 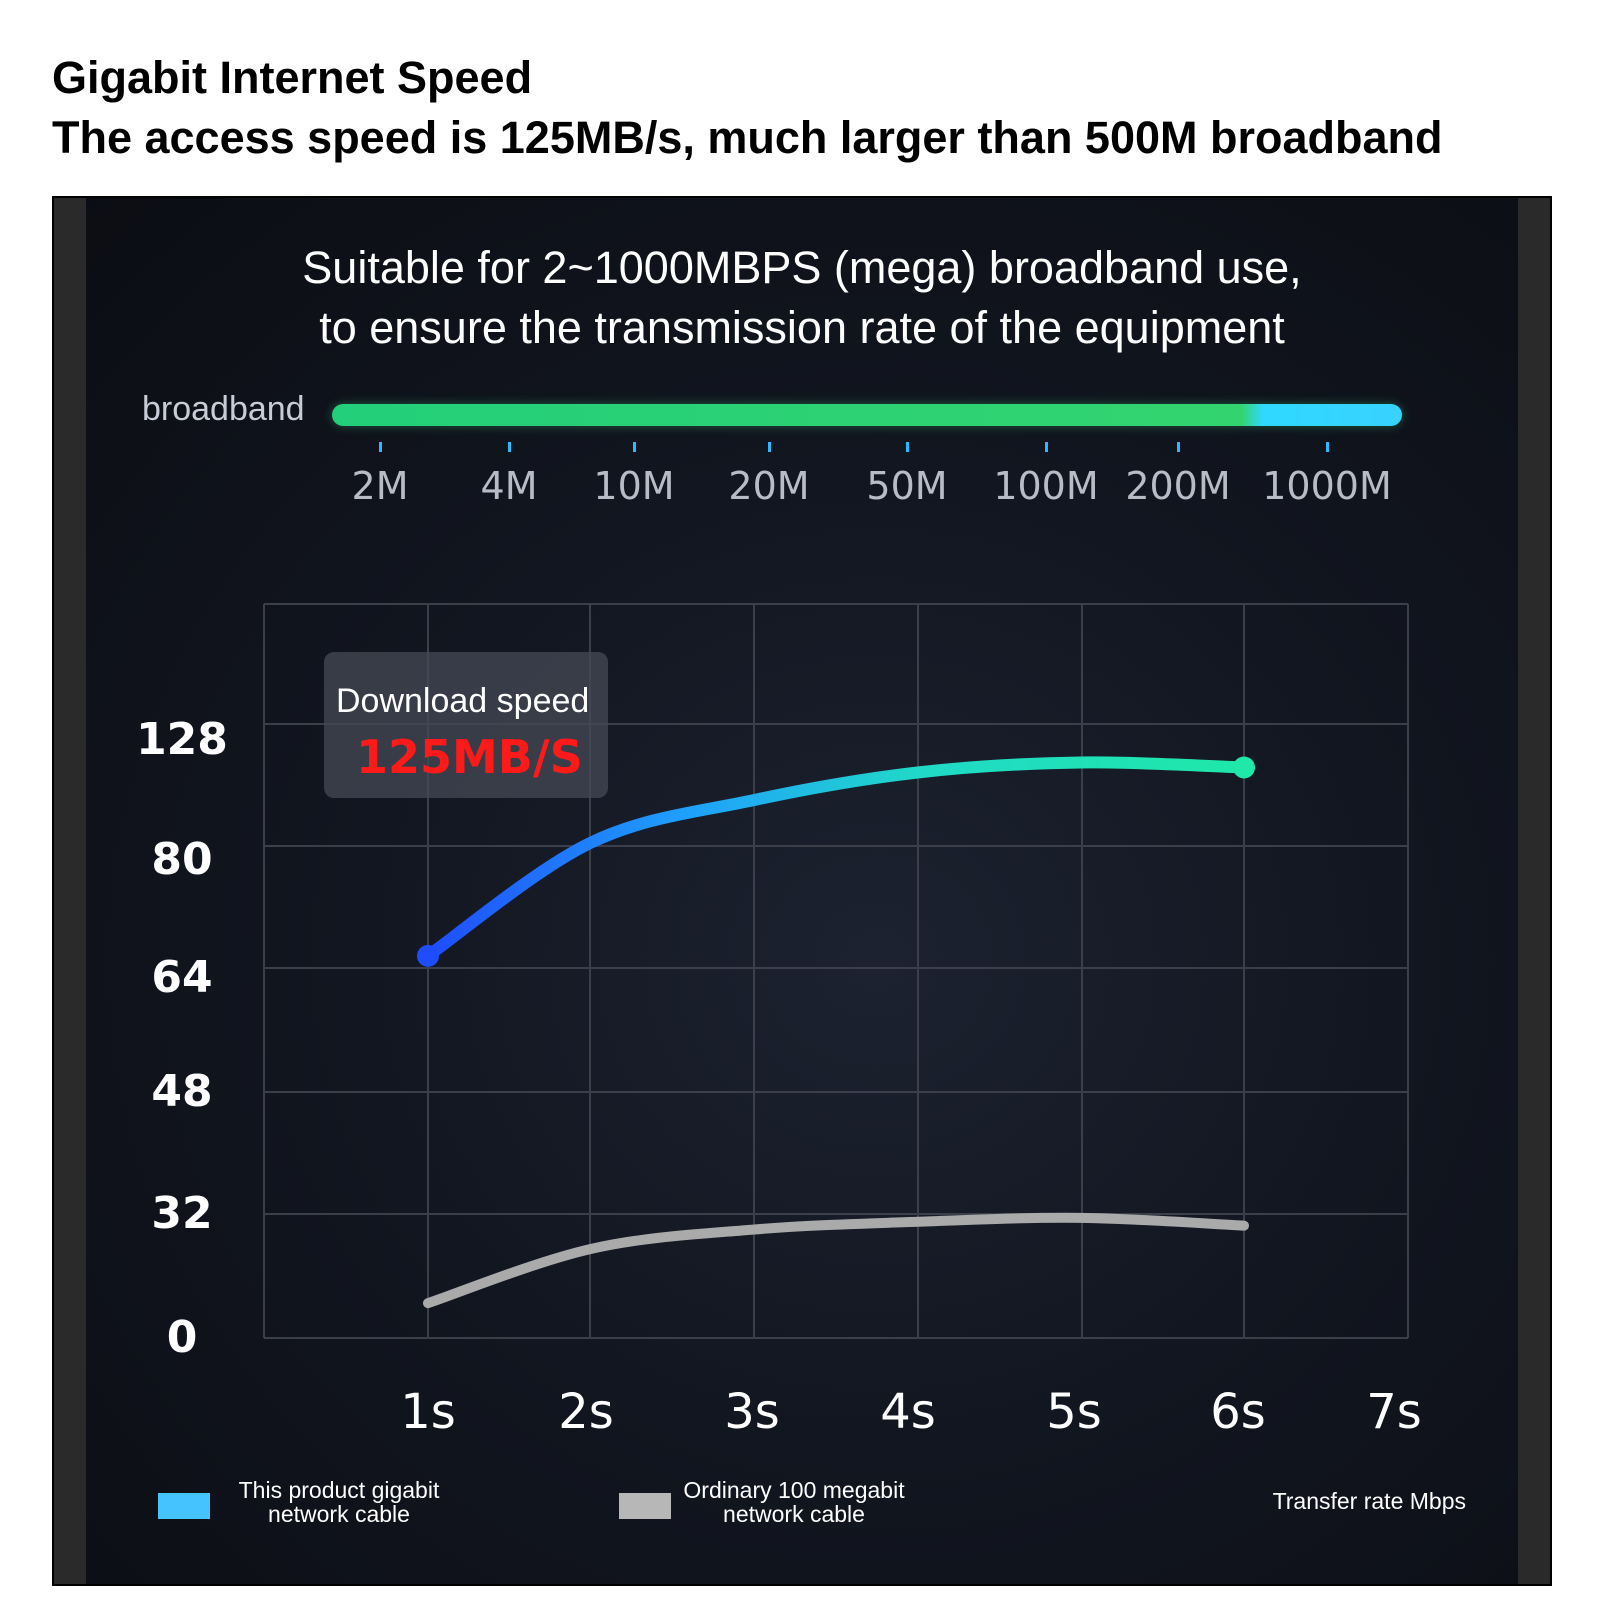 What do you see at coordinates (1369, 1501) in the screenshot?
I see `axis-unit-note: Transfer rate Mbps` at bounding box center [1369, 1501].